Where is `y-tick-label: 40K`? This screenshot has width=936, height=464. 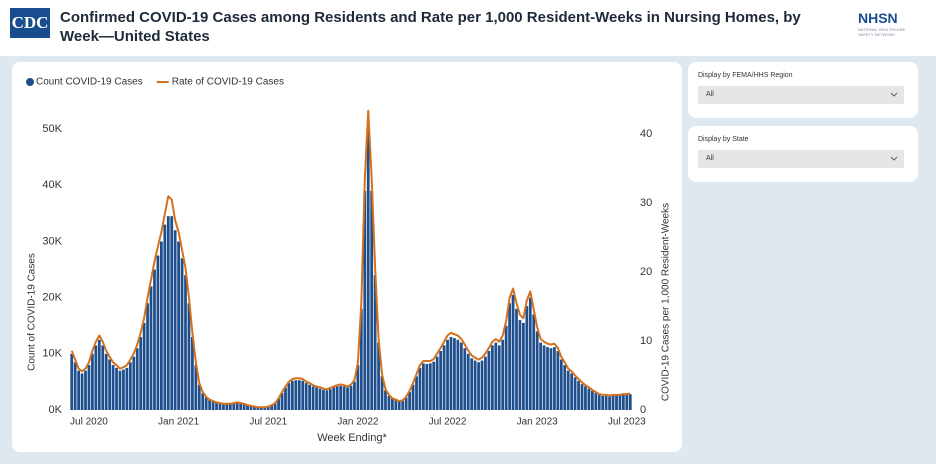
y-tick-label: 40K is located at coordinates (52, 185).